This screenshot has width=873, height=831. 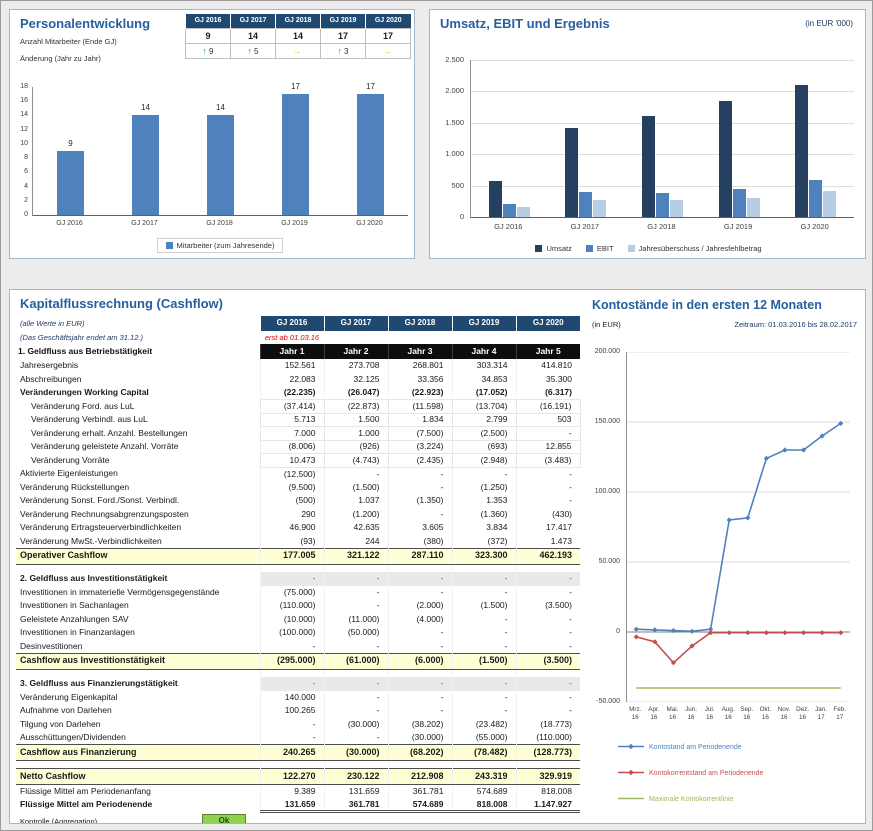 I want to click on cell-value: 1.834, so click(x=420, y=419).